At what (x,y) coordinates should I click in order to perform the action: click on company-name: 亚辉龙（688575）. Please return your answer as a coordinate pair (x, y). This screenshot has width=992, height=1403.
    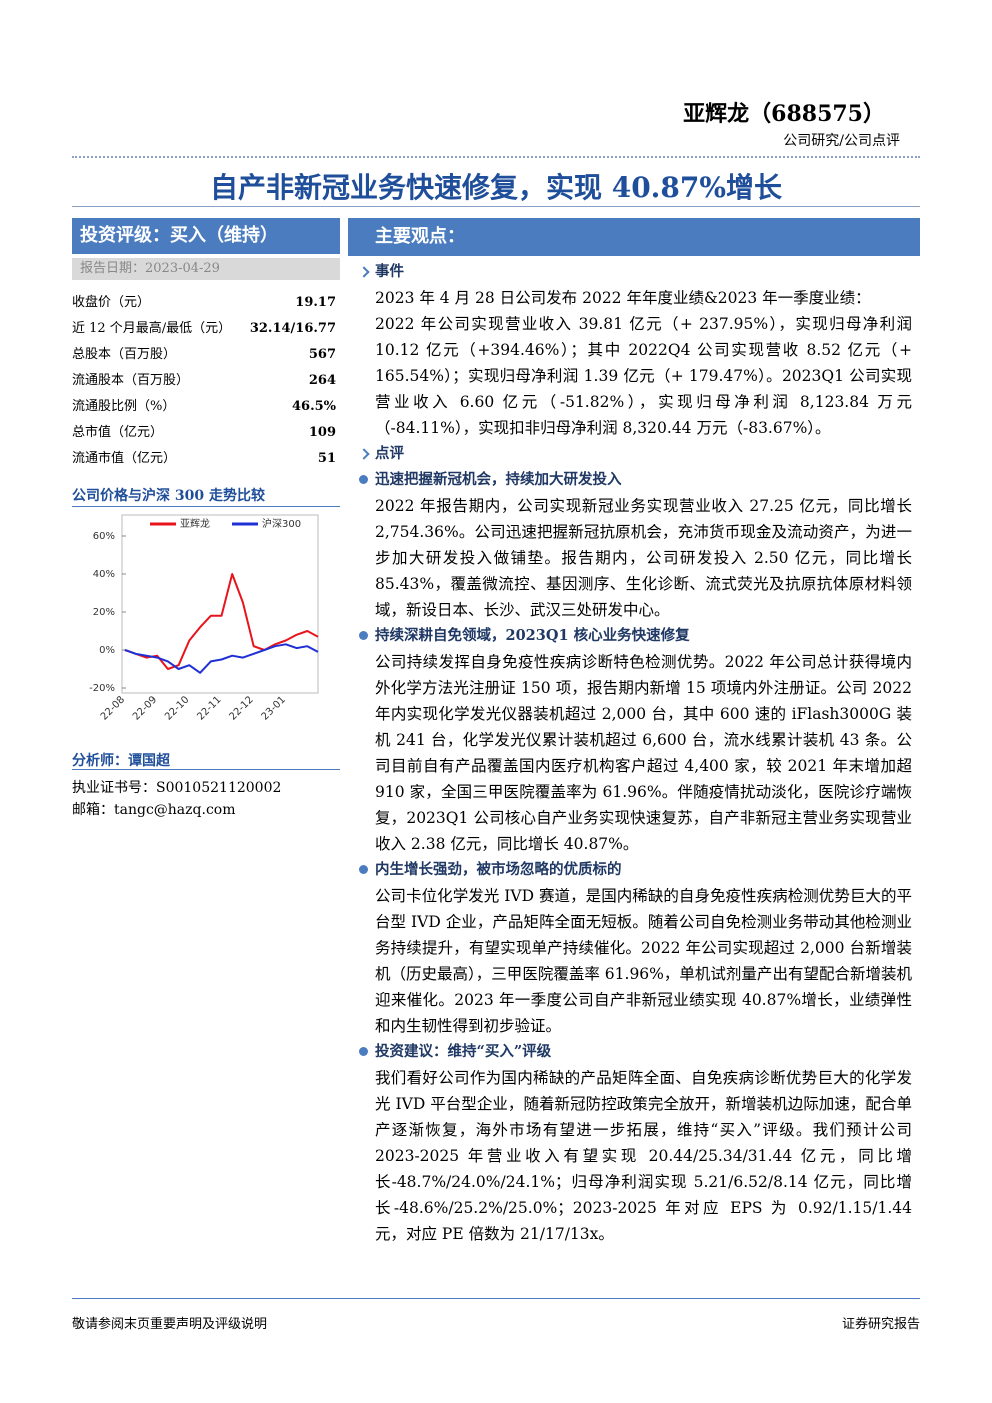
    Looking at the image, I should click on (784, 114).